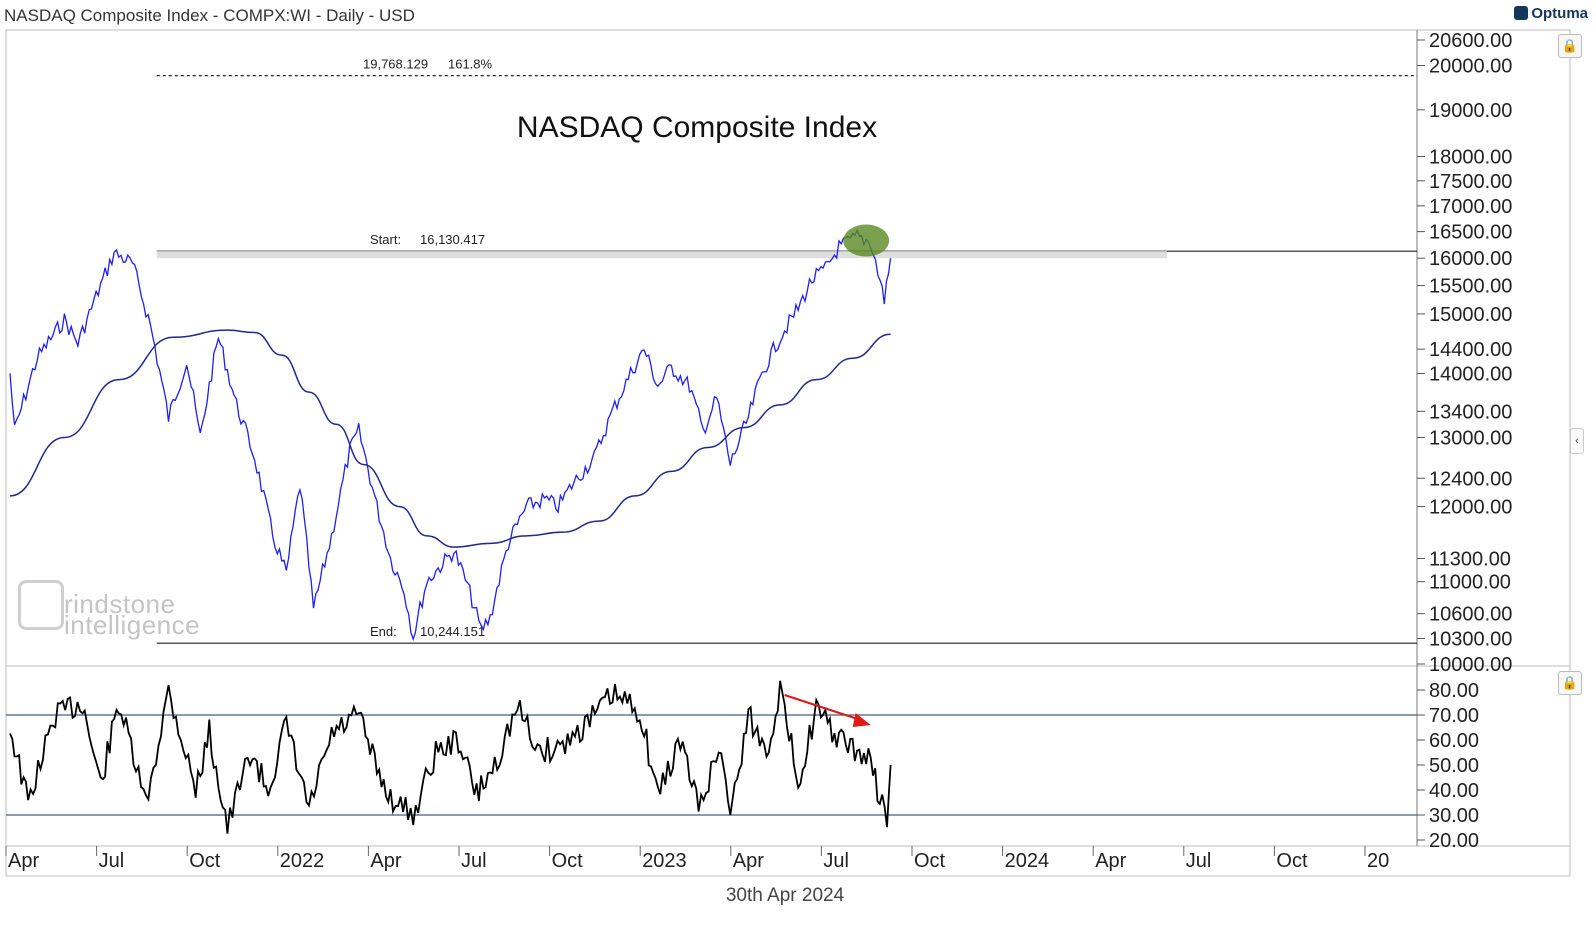 This screenshot has height=928, width=1596. Describe the element at coordinates (1470, 157) in the screenshot. I see `y-tick-label: 18000.00` at that location.